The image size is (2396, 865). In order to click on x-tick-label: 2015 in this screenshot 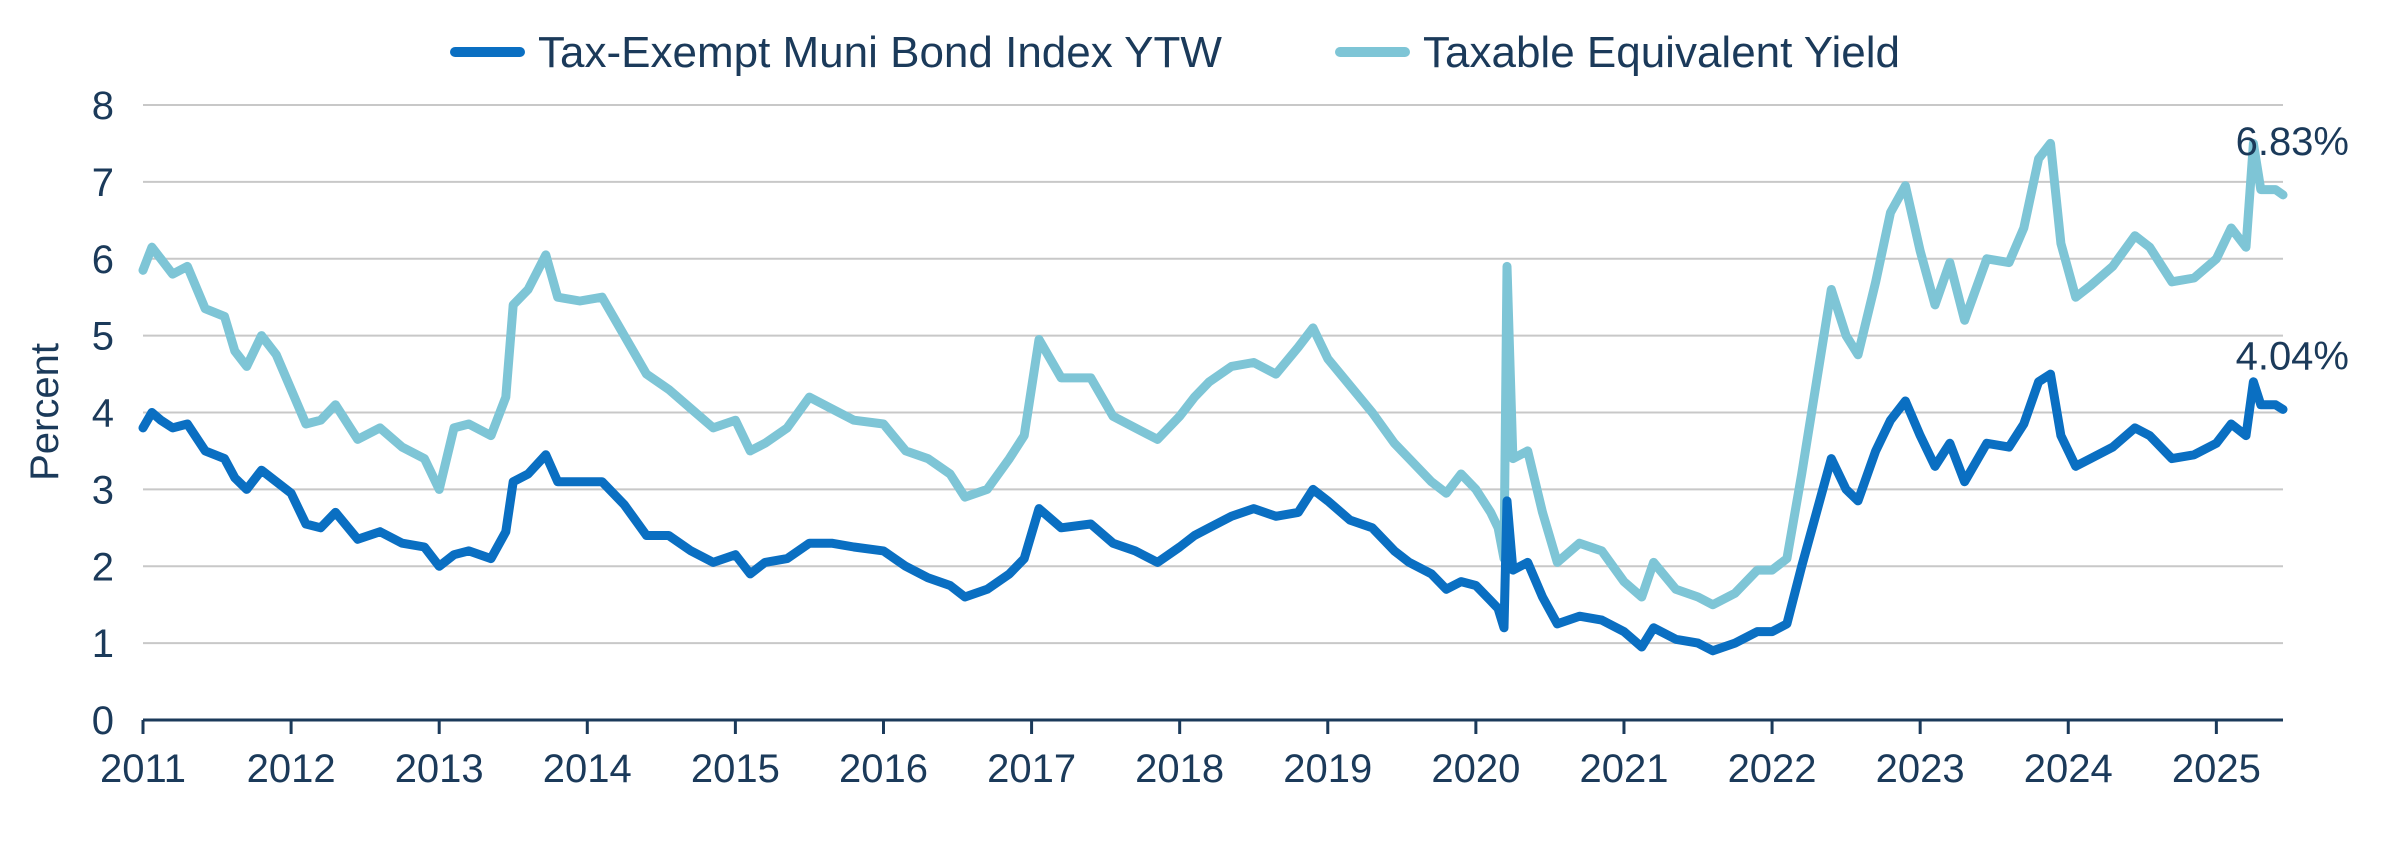, I will do `click(735, 769)`.